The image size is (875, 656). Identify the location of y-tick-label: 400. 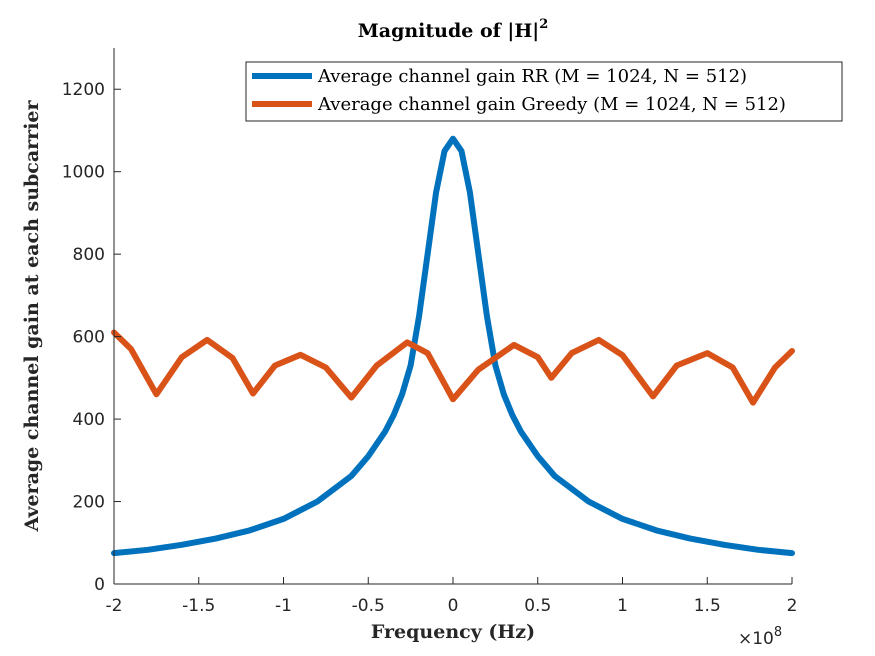
(89, 420).